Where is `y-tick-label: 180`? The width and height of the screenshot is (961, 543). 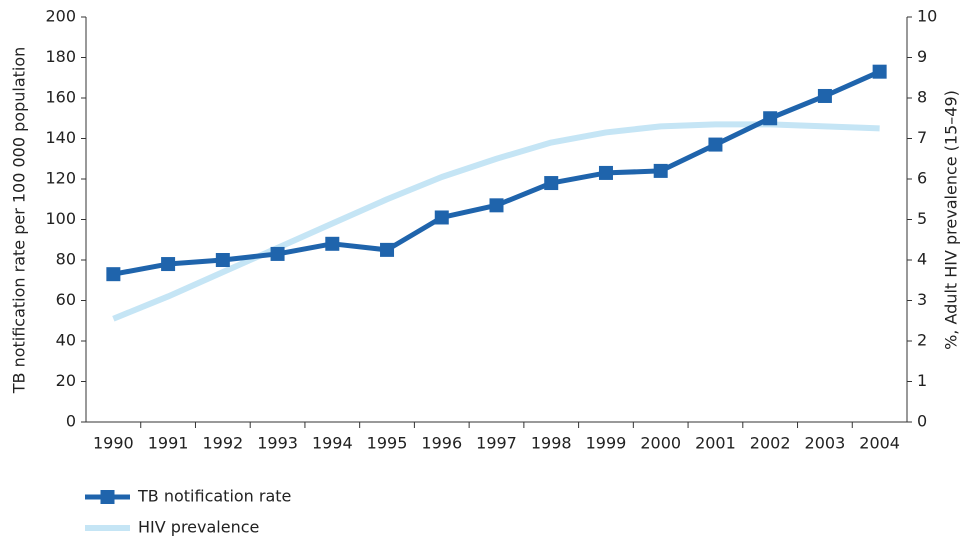 y-tick-label: 180 is located at coordinates (60, 56).